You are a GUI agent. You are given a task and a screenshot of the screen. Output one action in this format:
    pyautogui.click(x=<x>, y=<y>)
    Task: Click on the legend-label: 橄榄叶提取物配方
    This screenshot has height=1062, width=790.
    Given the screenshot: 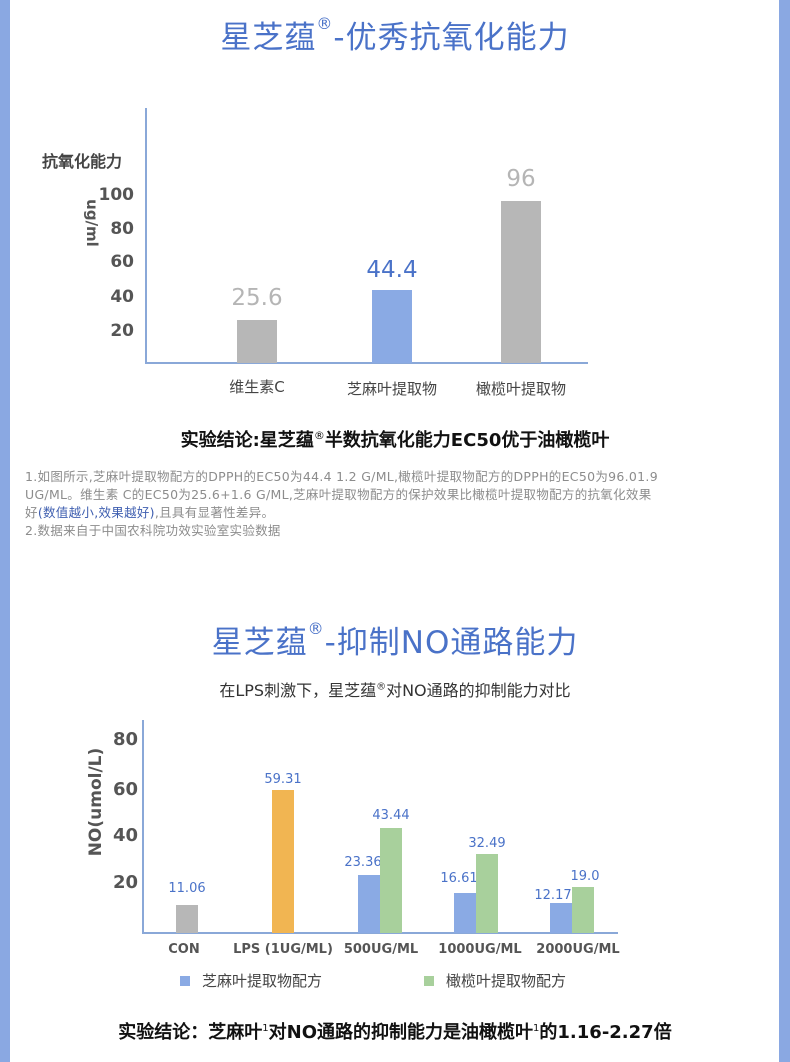 What is the action you would take?
    pyautogui.click(x=506, y=981)
    